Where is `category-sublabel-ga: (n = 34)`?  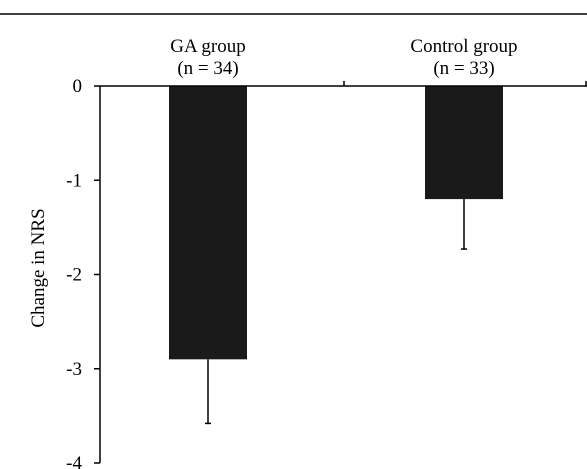 category-sublabel-ga: (n = 34) is located at coordinates (207, 68).